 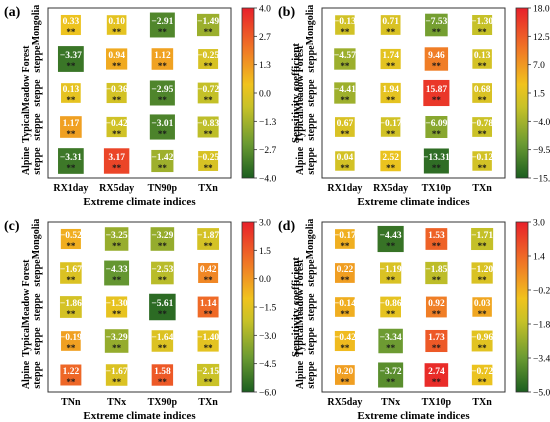 What do you see at coordinates (482, 56) in the screenshot?
I see `cell-value-label: 0.13` at bounding box center [482, 56].